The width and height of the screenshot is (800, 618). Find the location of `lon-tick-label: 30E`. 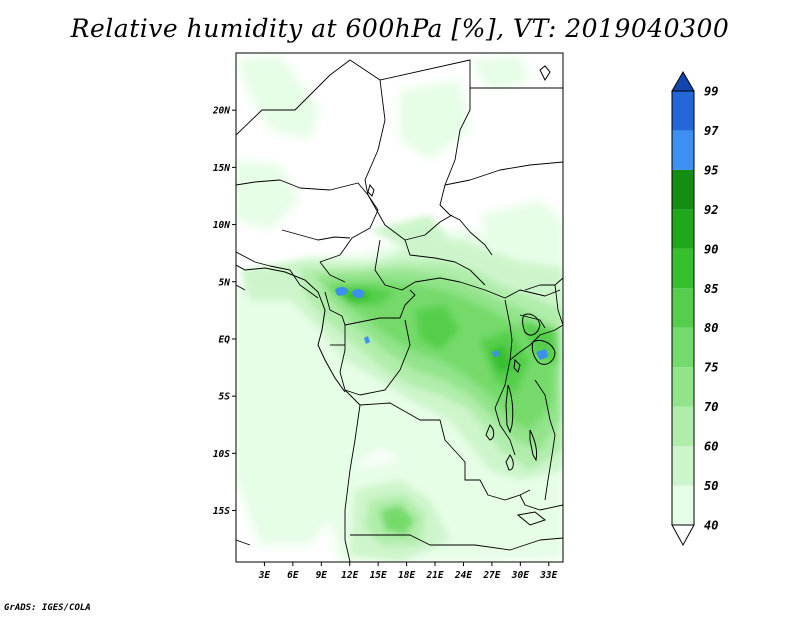

lon-tick-label: 30E is located at coordinates (520, 575).